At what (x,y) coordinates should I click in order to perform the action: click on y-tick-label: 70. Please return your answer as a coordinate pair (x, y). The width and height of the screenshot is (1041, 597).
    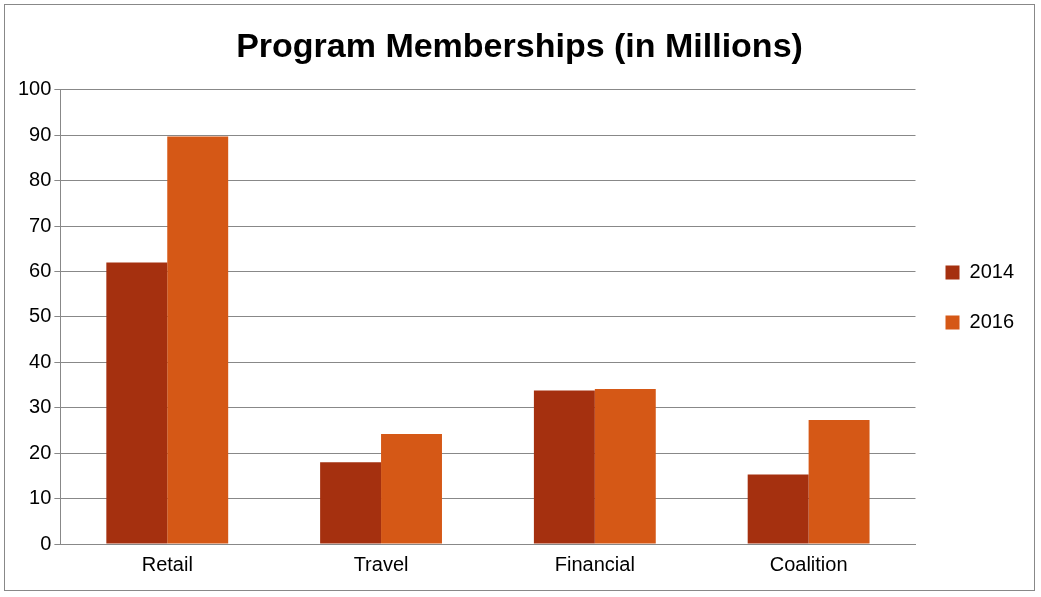
    Looking at the image, I should click on (40, 224).